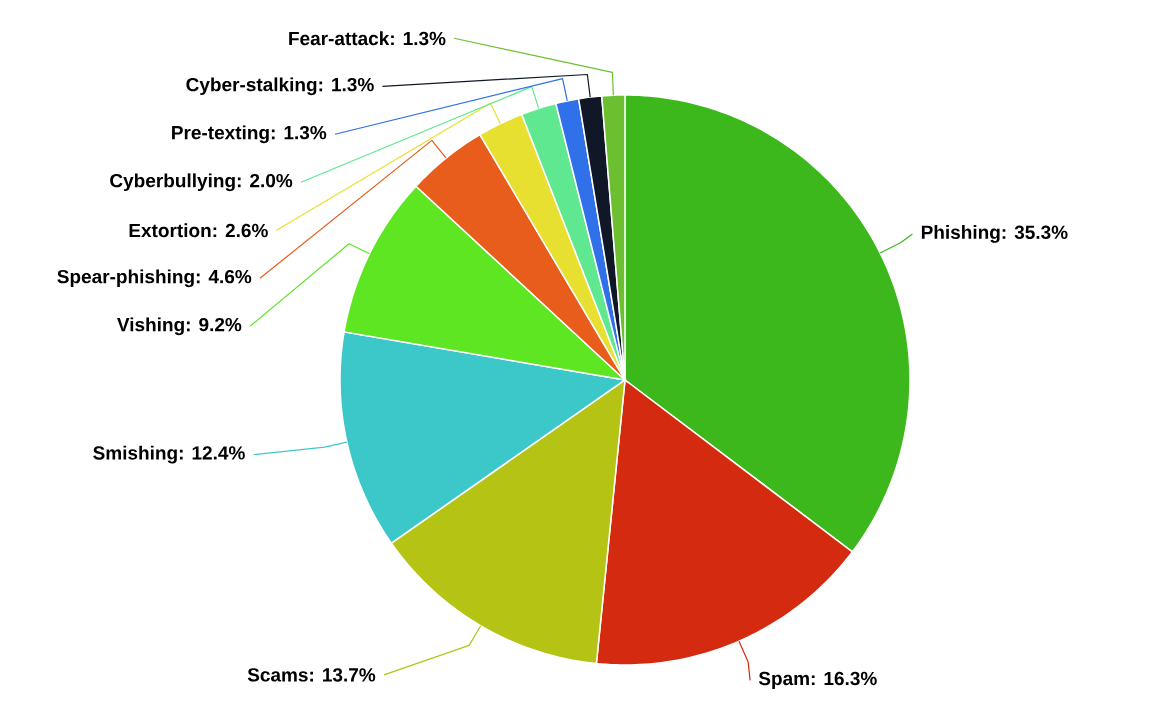 The image size is (1170, 725). Describe the element at coordinates (339, 38) in the screenshot. I see `slice-label: Fear-attack` at that location.